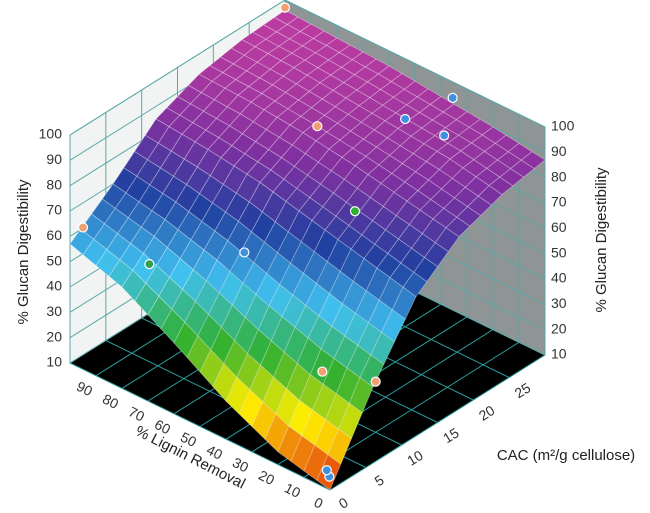 The width and height of the screenshot is (650, 513). I want to click on y-tick-label: 20, so click(487, 413).